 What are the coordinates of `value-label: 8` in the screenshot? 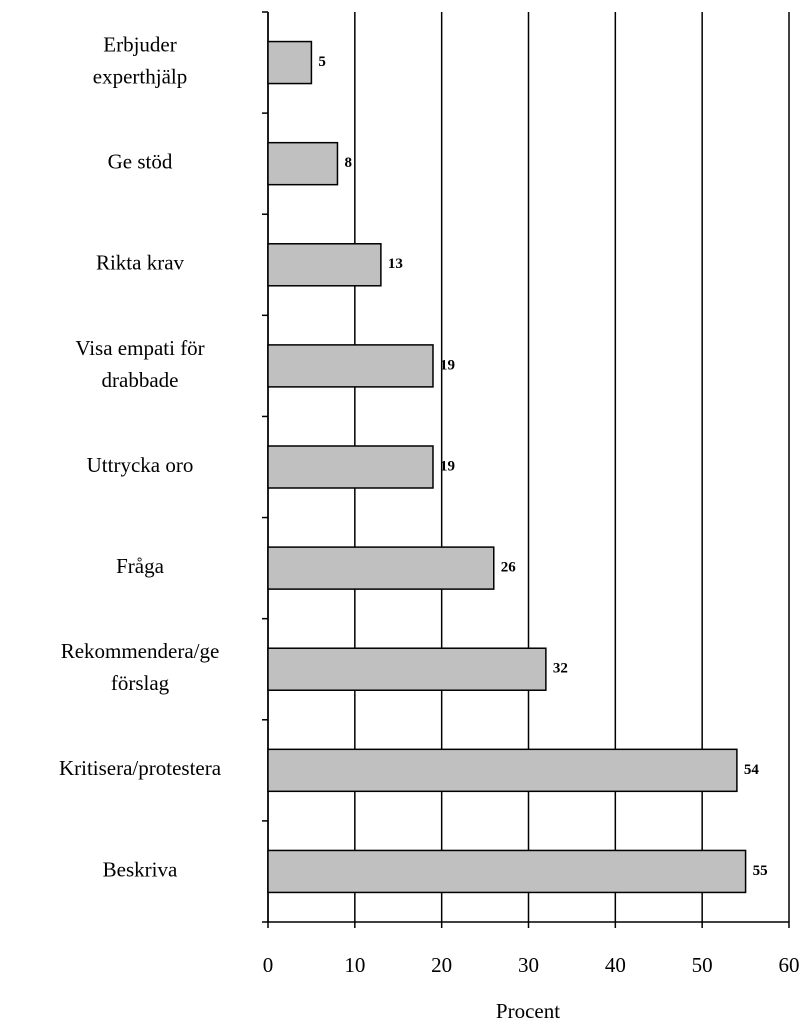 It's located at (348, 163).